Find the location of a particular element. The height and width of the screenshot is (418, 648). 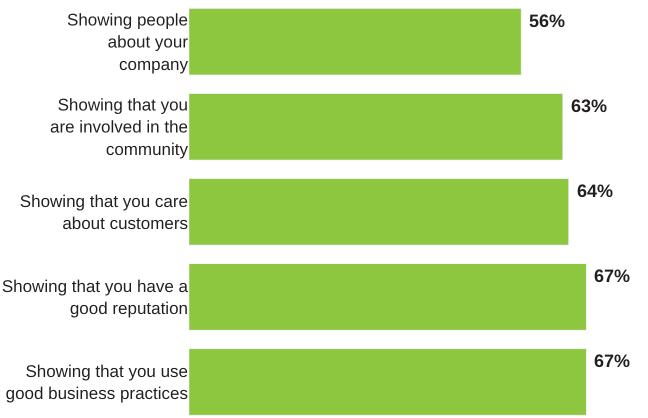

y-tick-label: Showing that you are involved in the community is located at coordinates (119, 127).